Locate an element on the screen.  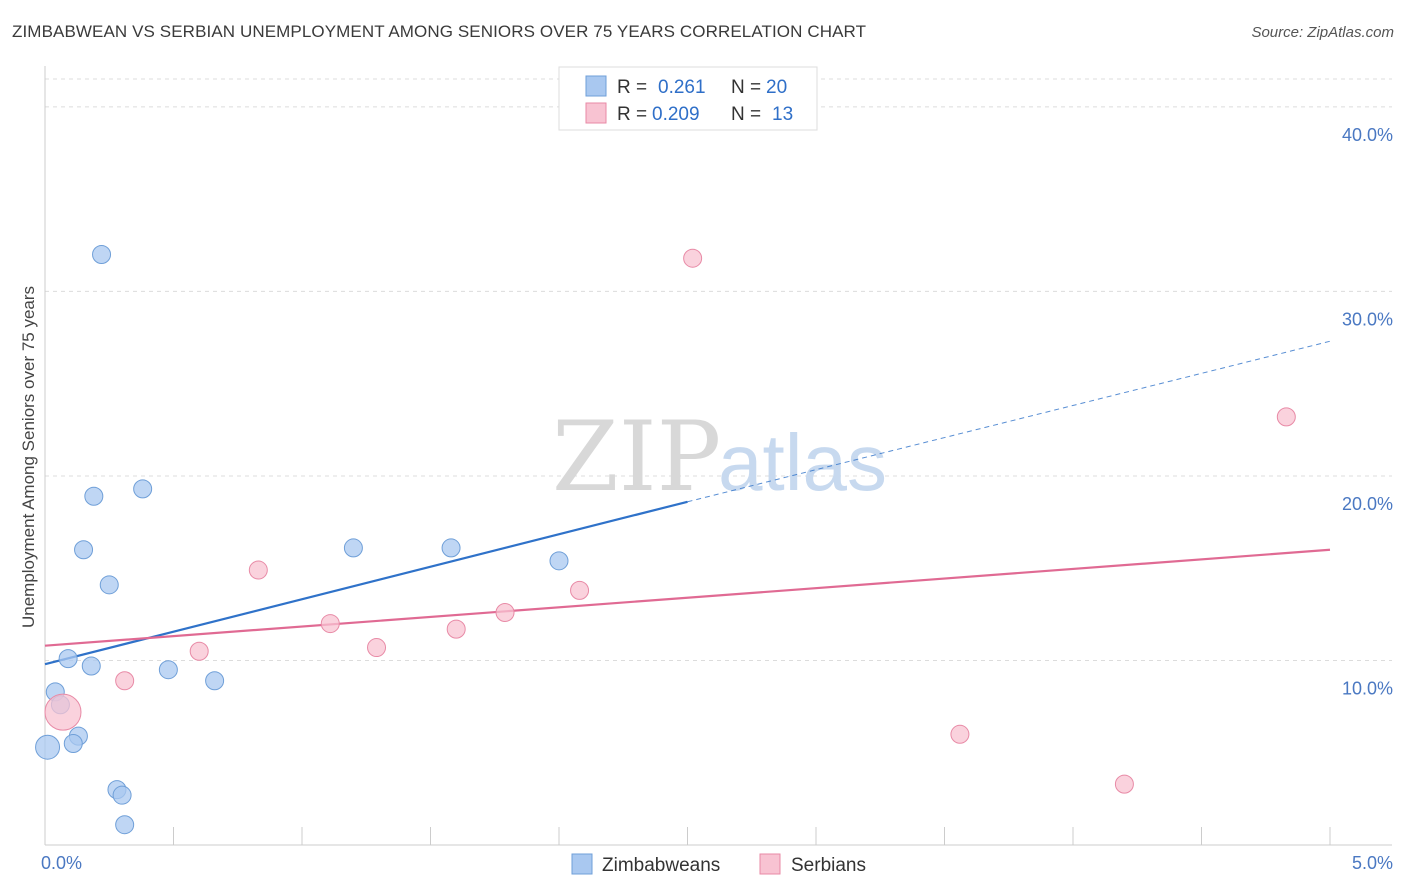
watermark-zip: ZIP is located at coordinates (636, 457).